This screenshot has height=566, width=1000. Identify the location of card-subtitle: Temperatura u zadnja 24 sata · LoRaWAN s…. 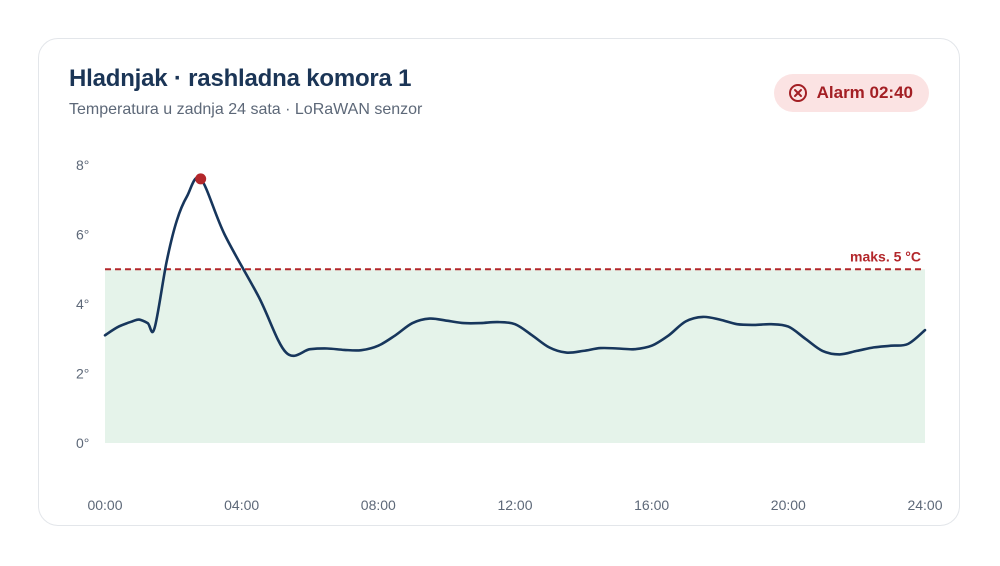
(246, 109).